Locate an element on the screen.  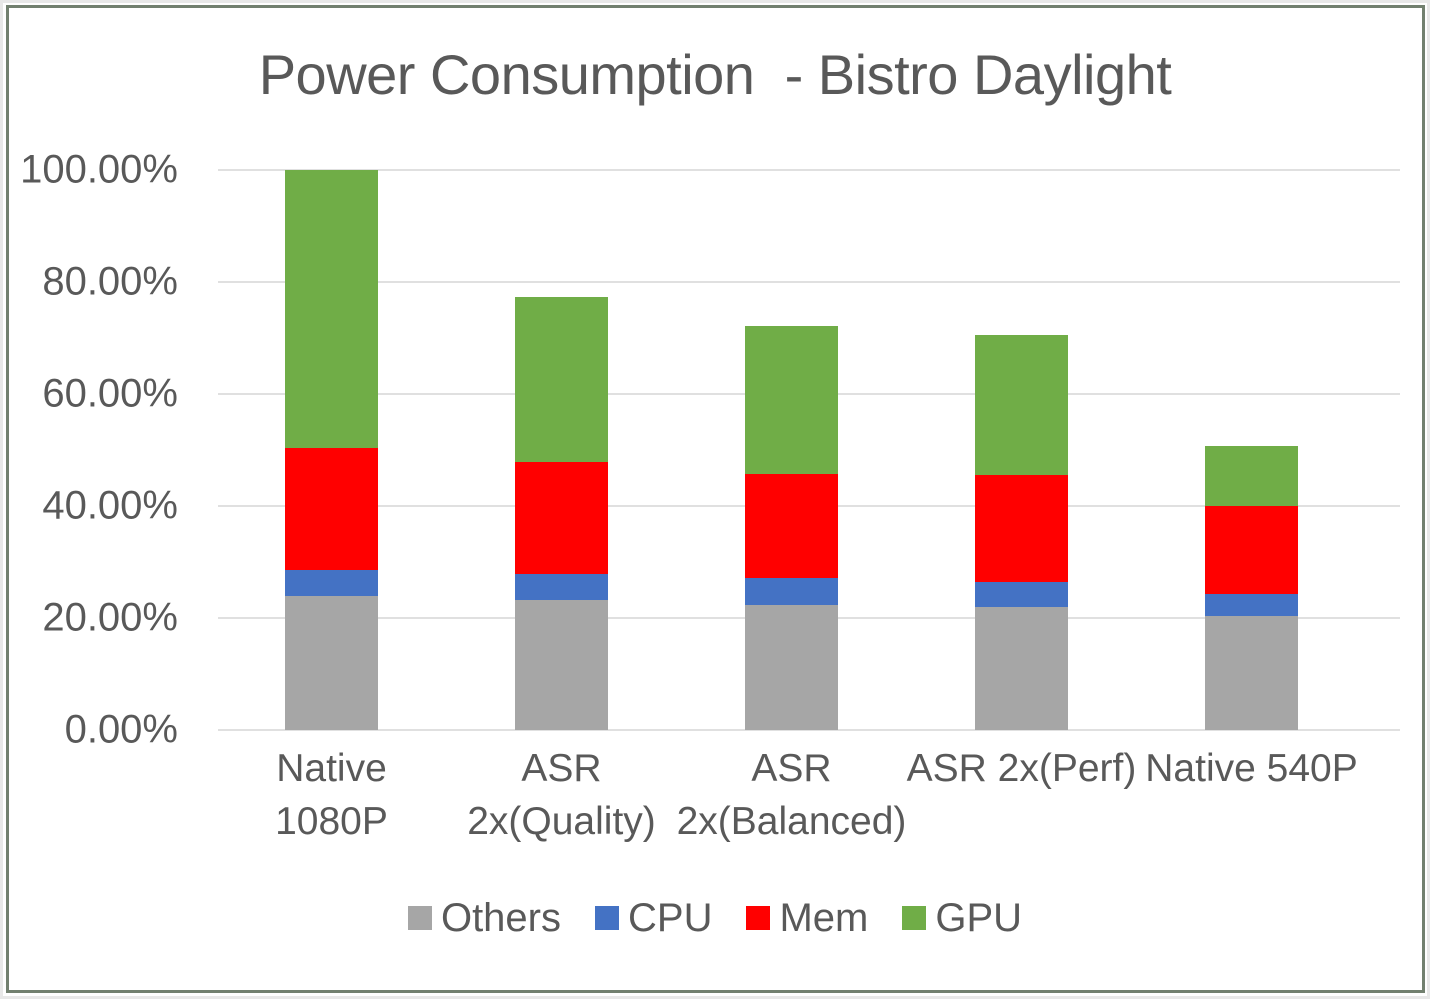
x-tick-label: Native 540P is located at coordinates (1251, 768).